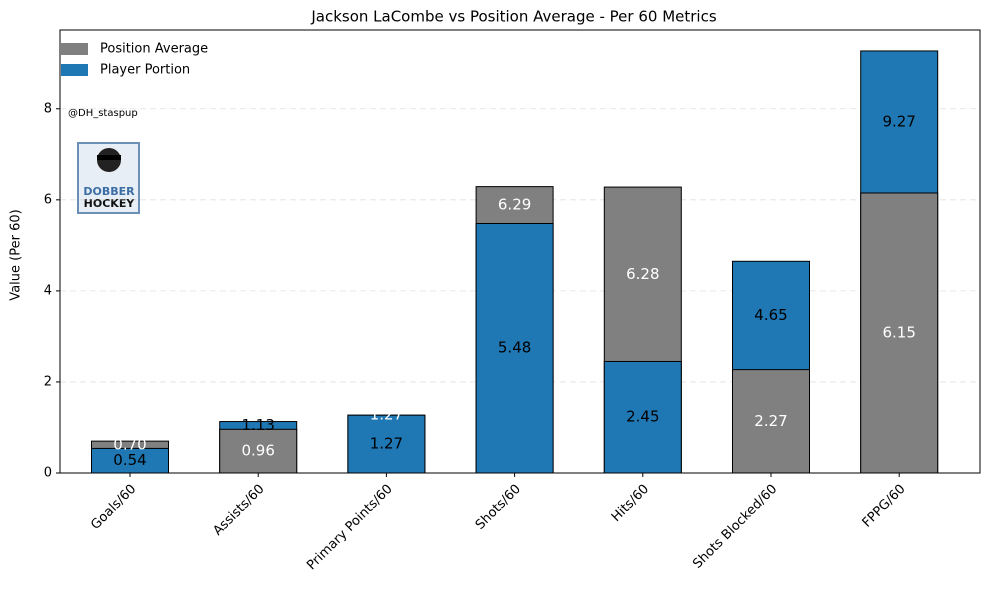 Image resolution: width=990 pixels, height=590 pixels. I want to click on watermark: @DH_staspup, so click(103, 113).